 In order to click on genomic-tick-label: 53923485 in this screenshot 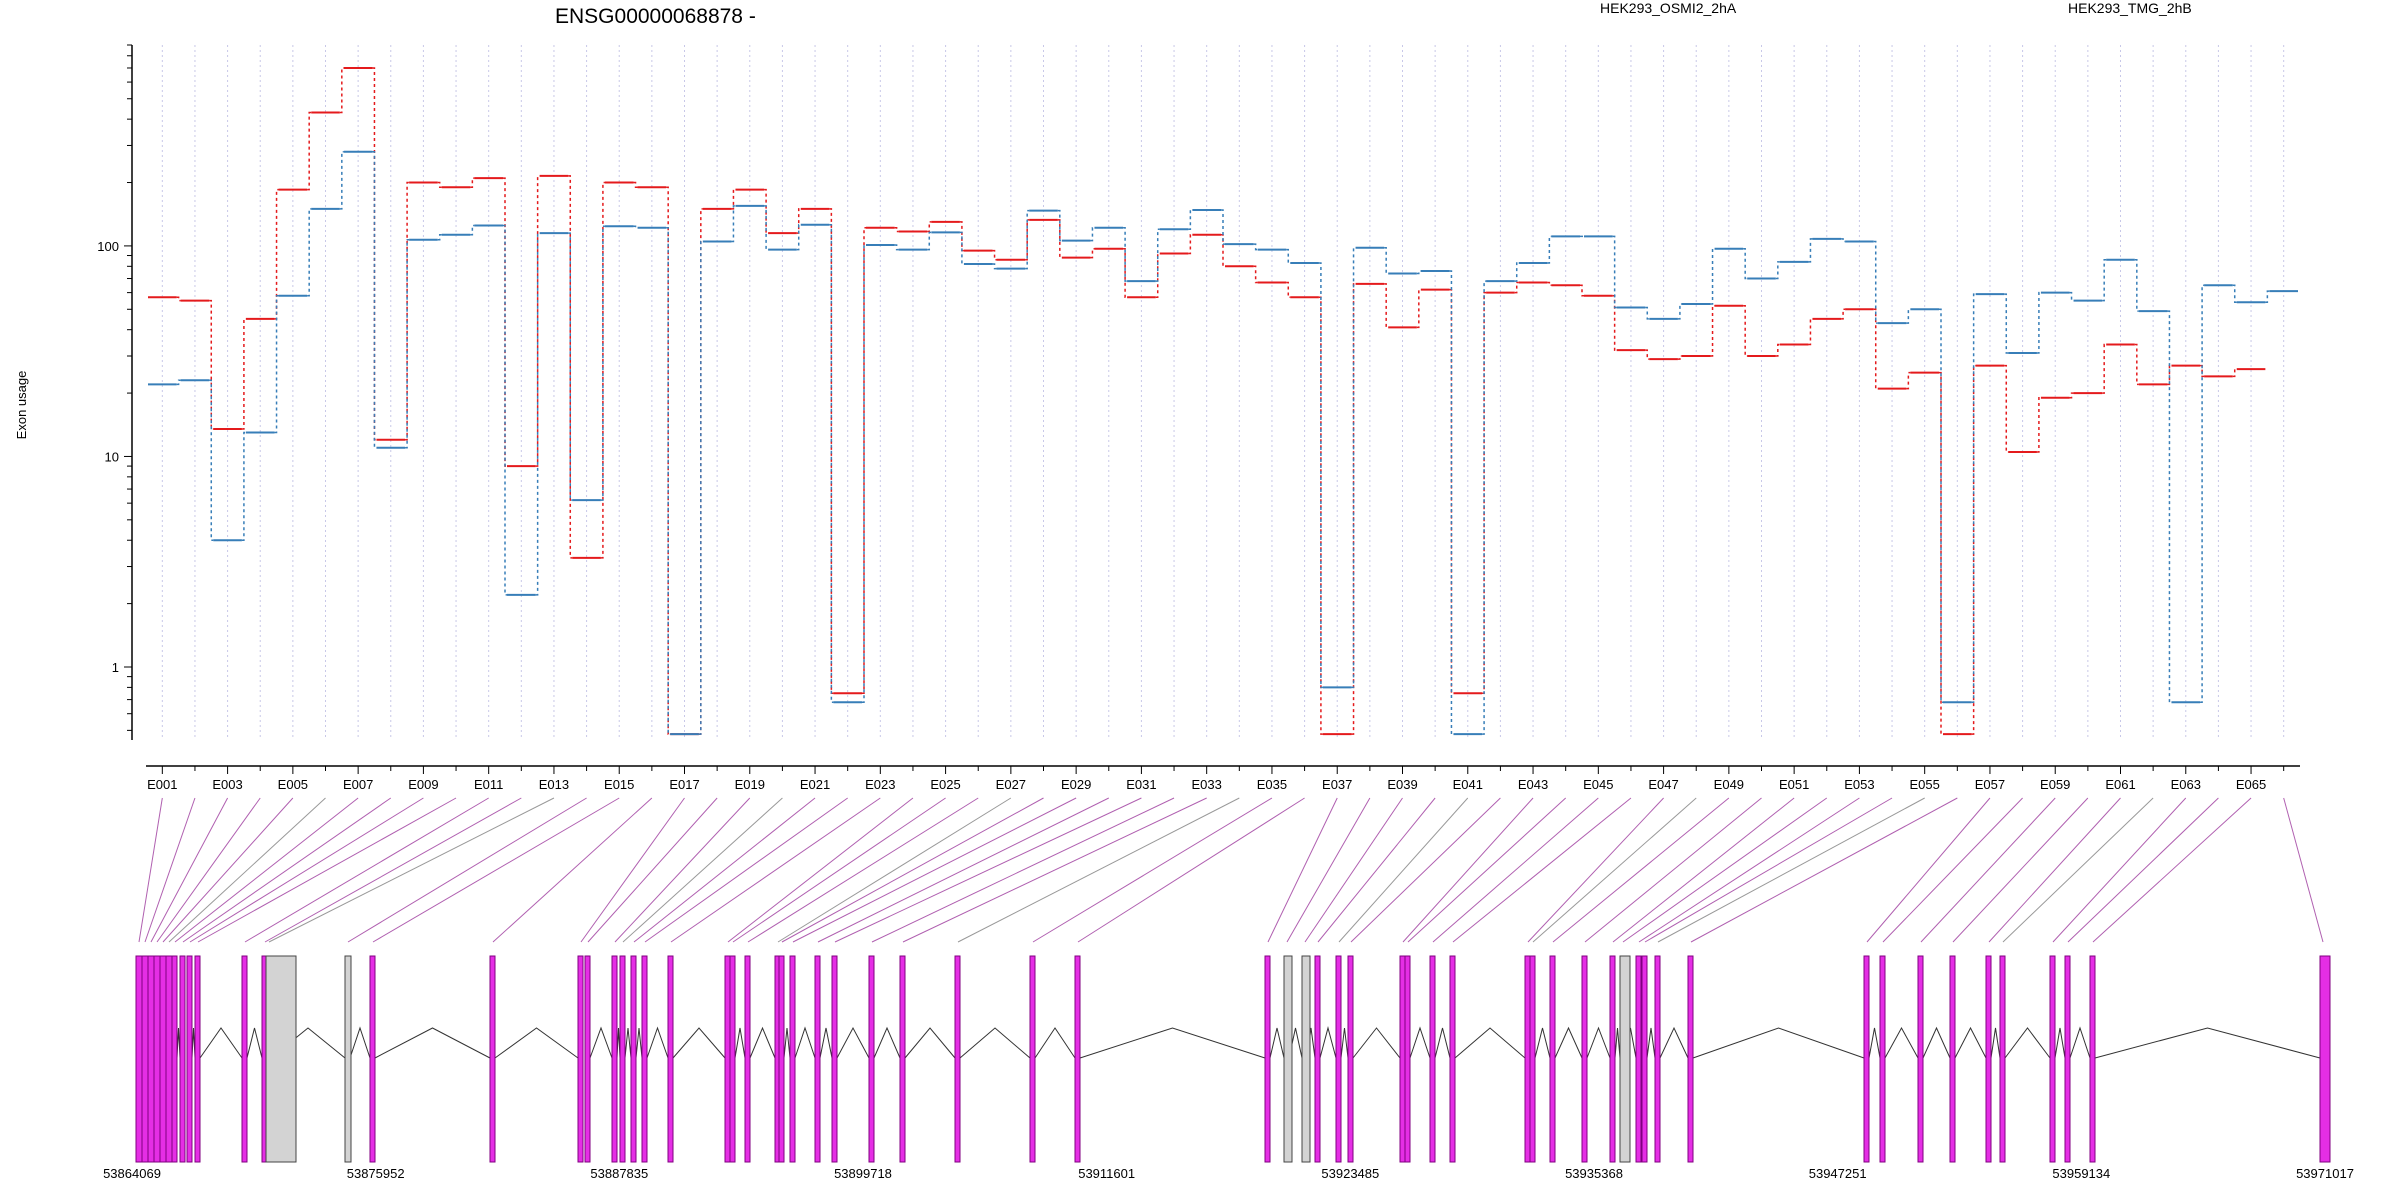, I will do `click(1350, 1173)`.